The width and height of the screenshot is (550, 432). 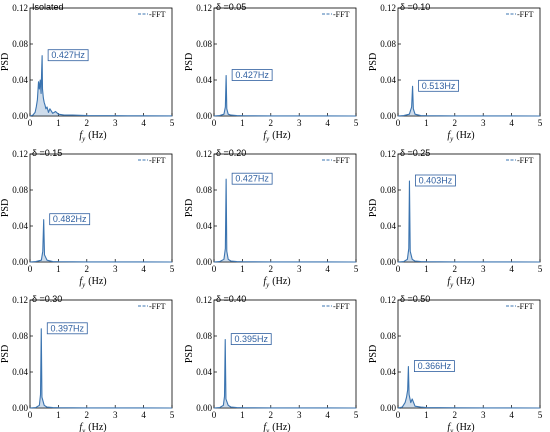 I want to click on panel-label: δ =0.40, so click(x=231, y=299).